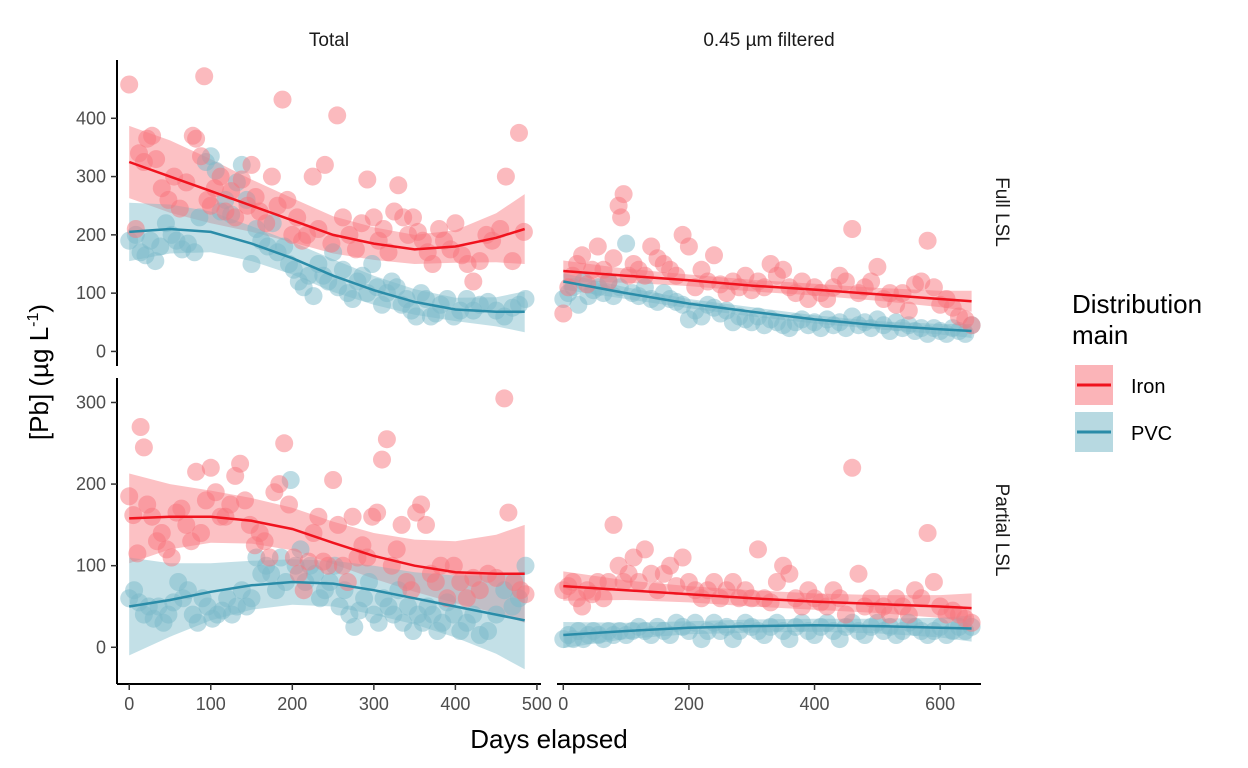  I want to click on panel-r0-c0, so click(327, 200).